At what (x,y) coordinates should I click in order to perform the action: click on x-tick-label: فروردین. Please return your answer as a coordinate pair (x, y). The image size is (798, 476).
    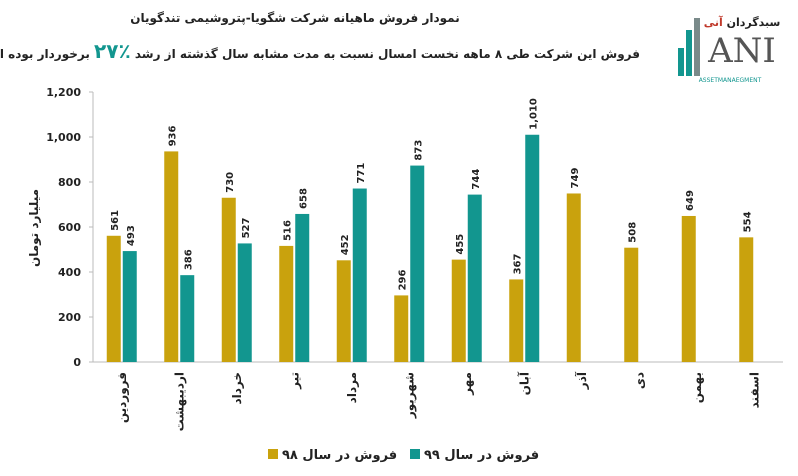
    Looking at the image, I should click on (122, 397).